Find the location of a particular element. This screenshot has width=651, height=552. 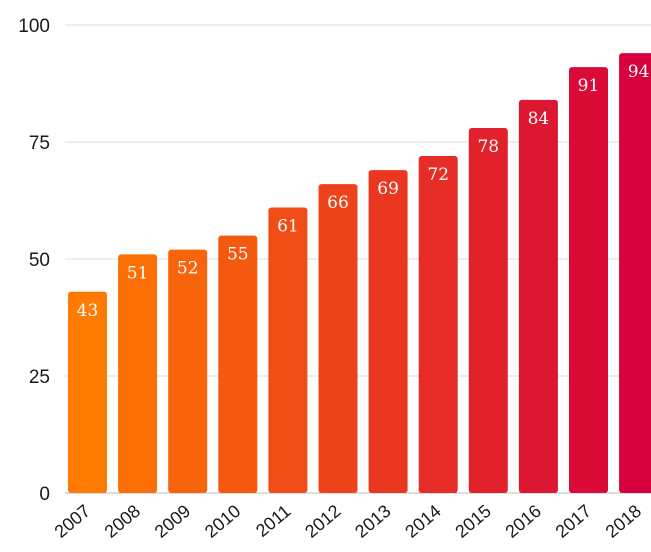

x-tick-label-2016: 2016 is located at coordinates (523, 521).